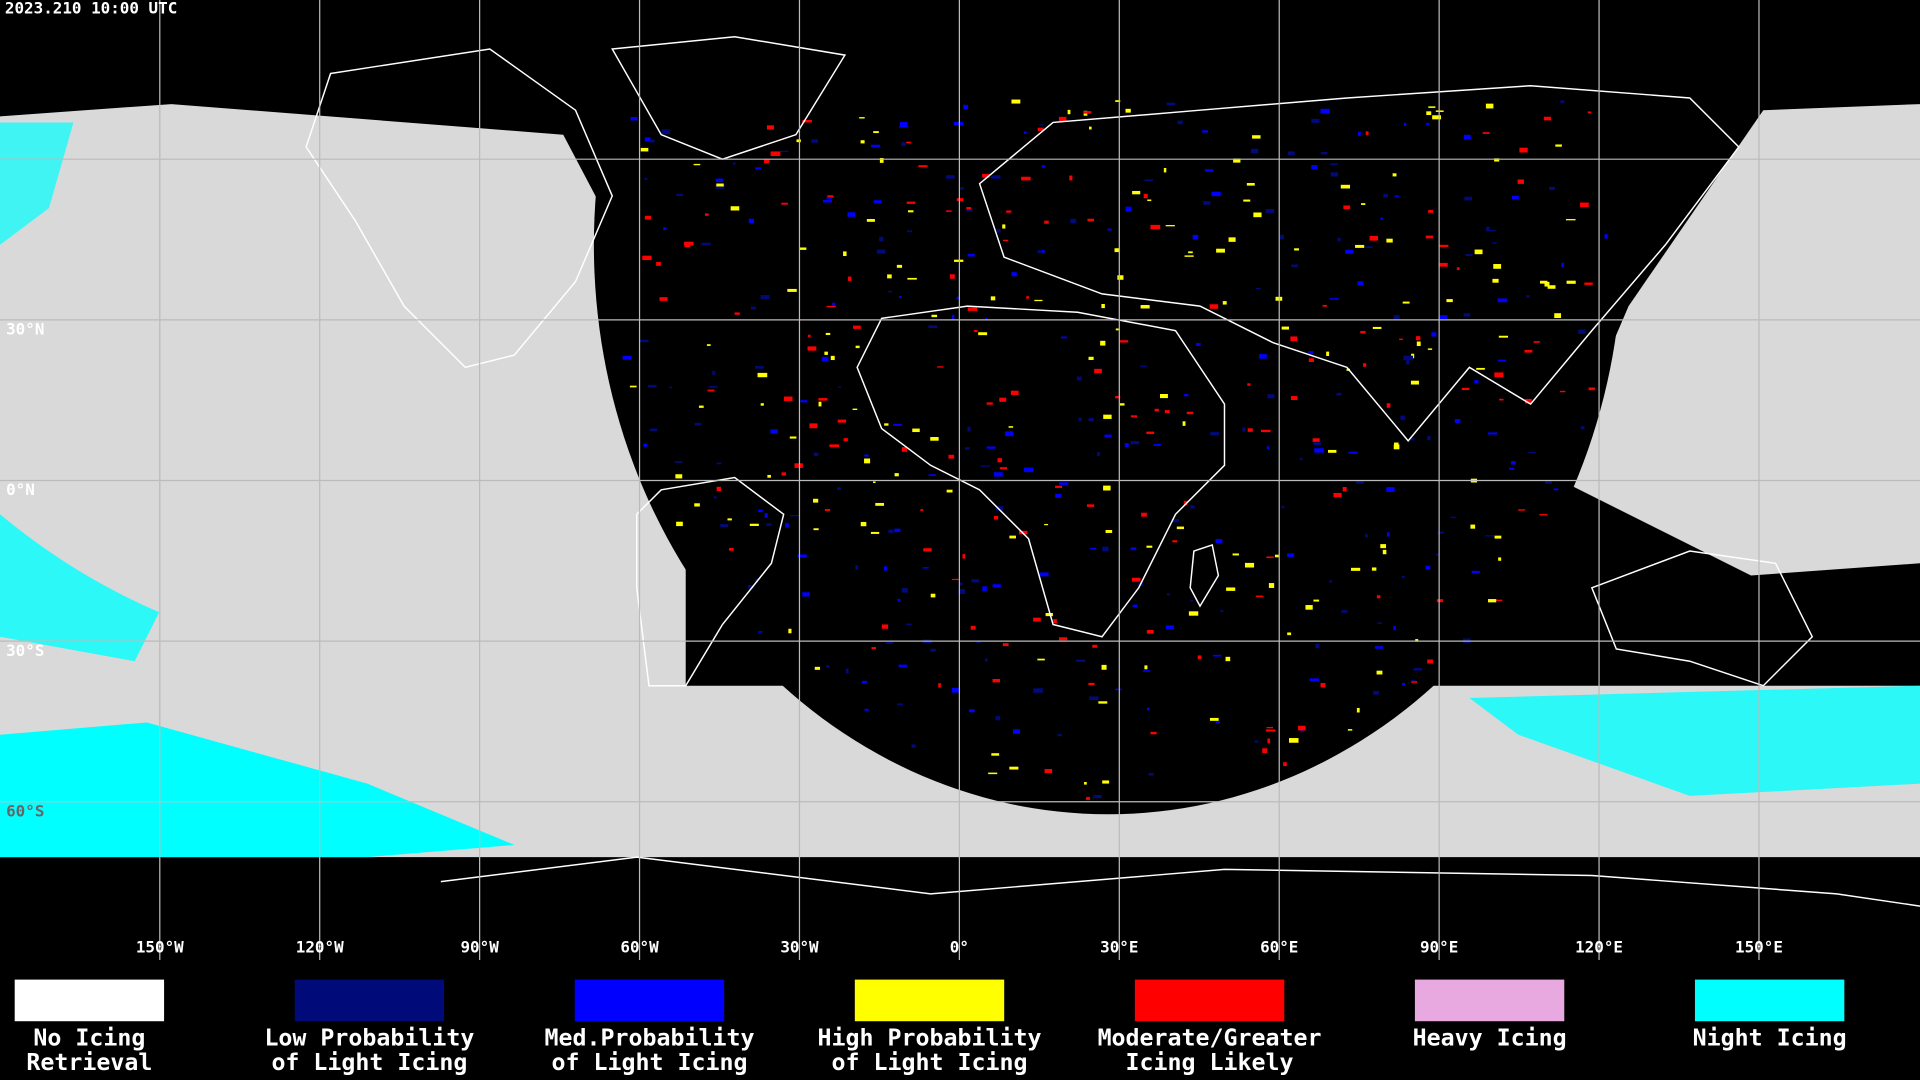 The width and height of the screenshot is (1920, 1080). I want to click on legend-label: of Light Icing, so click(649, 1062).